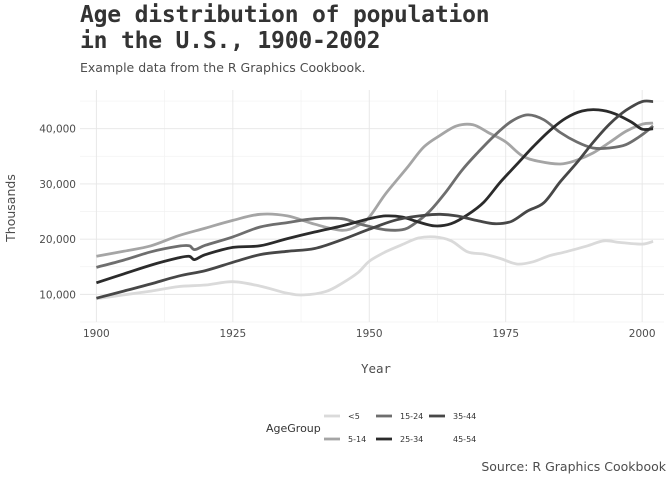 The height and width of the screenshot is (480, 672). What do you see at coordinates (293, 428) in the screenshot?
I see `legend-title: AgeGroup` at bounding box center [293, 428].